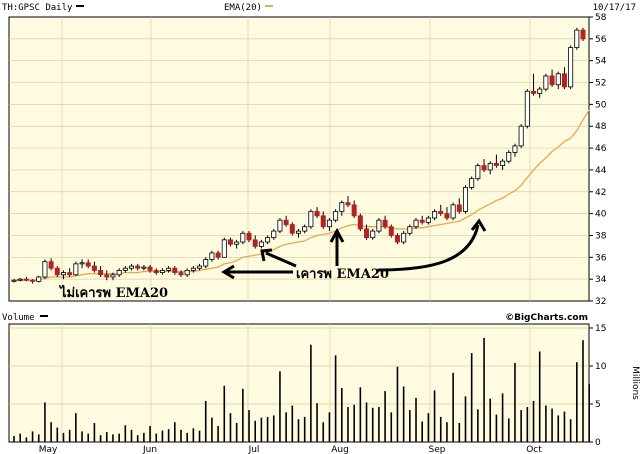 Image resolution: width=640 pixels, height=454 pixels. Describe the element at coordinates (601, 171) in the screenshot. I see `price-tick-label: 44` at that location.